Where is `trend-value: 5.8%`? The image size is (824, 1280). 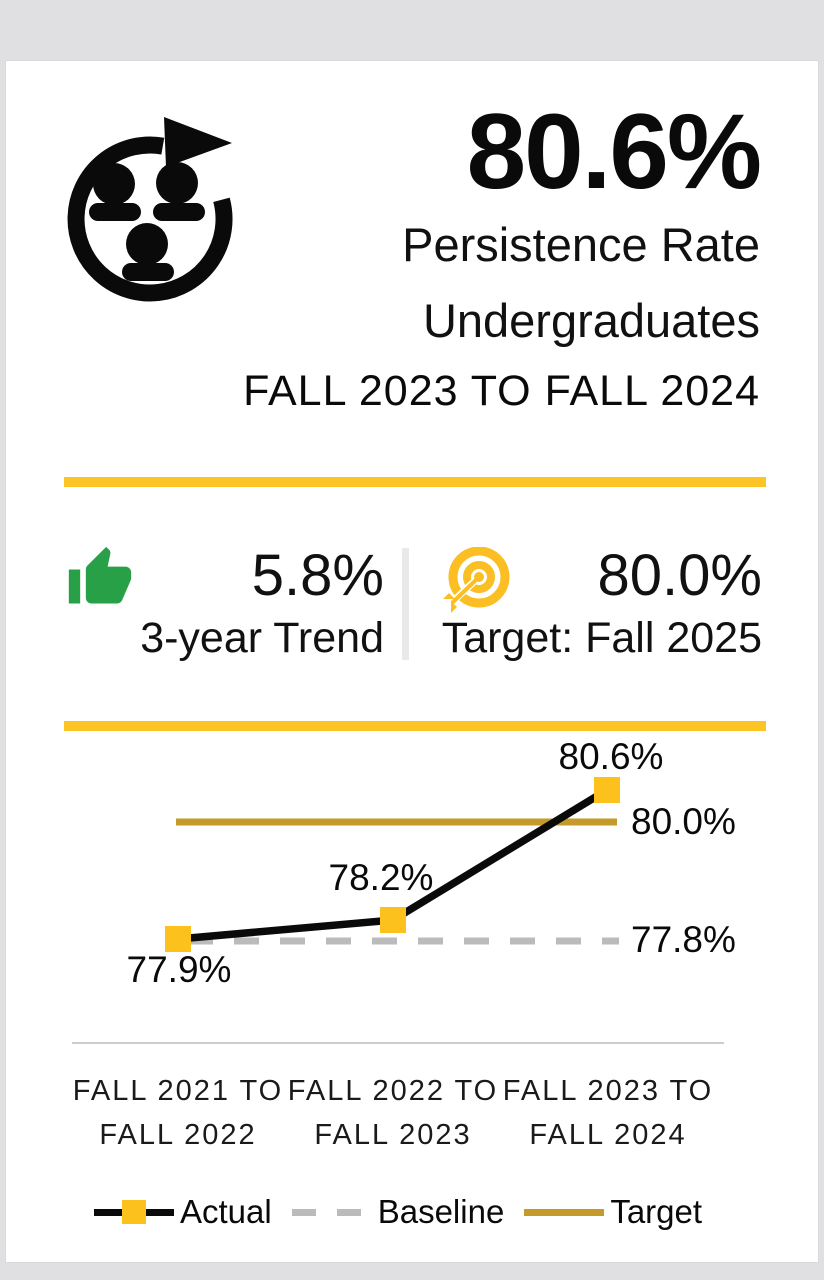
trend-value: 5.8% is located at coordinates (317, 575).